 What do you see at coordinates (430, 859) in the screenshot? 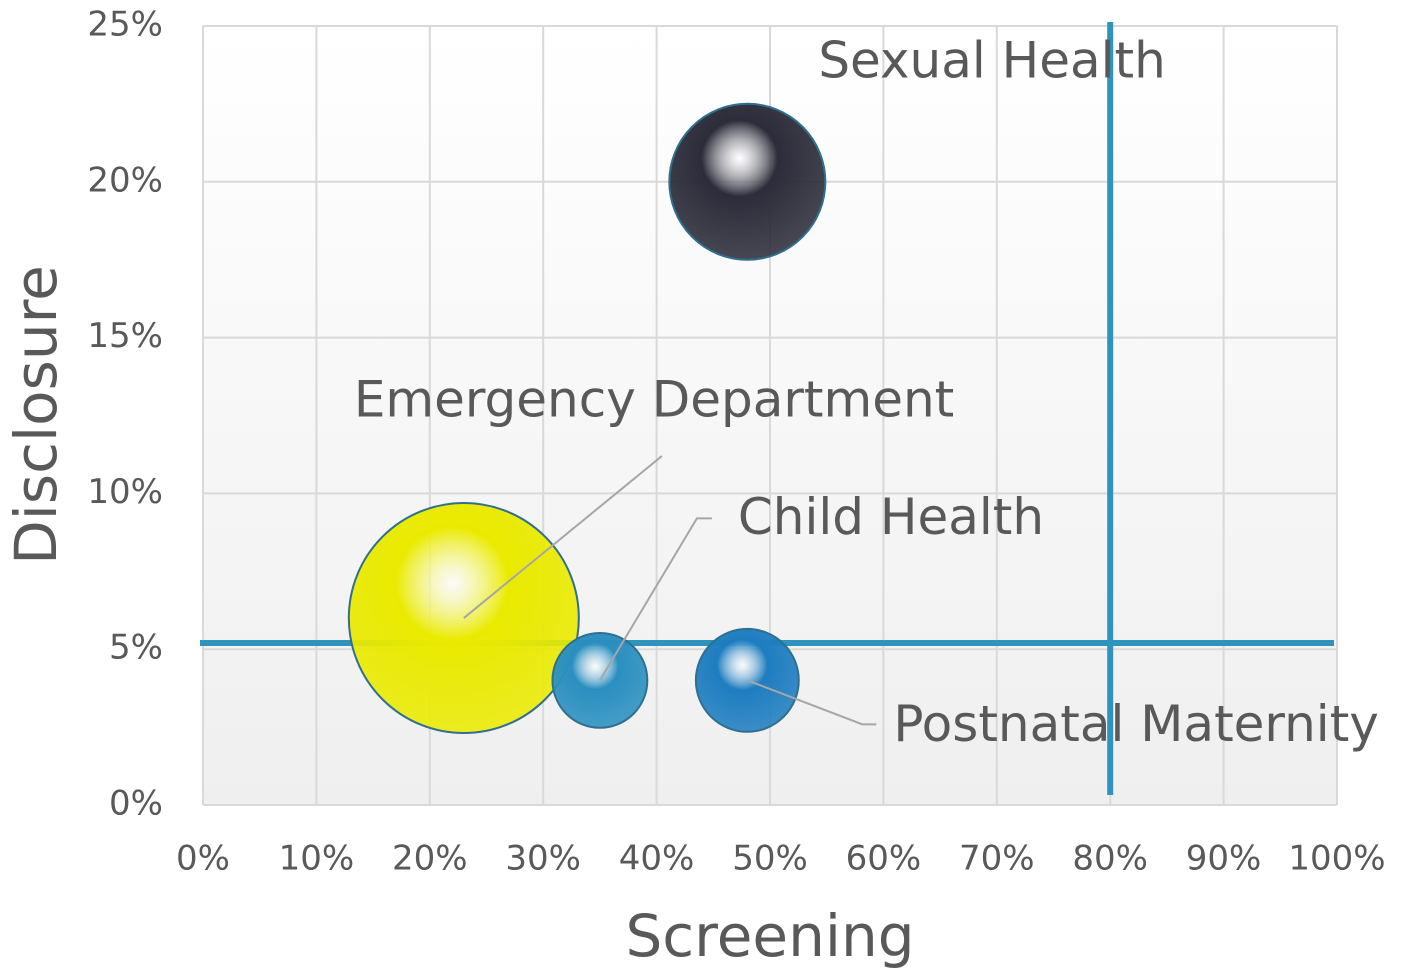
I see `x-tick-label: 20%` at bounding box center [430, 859].